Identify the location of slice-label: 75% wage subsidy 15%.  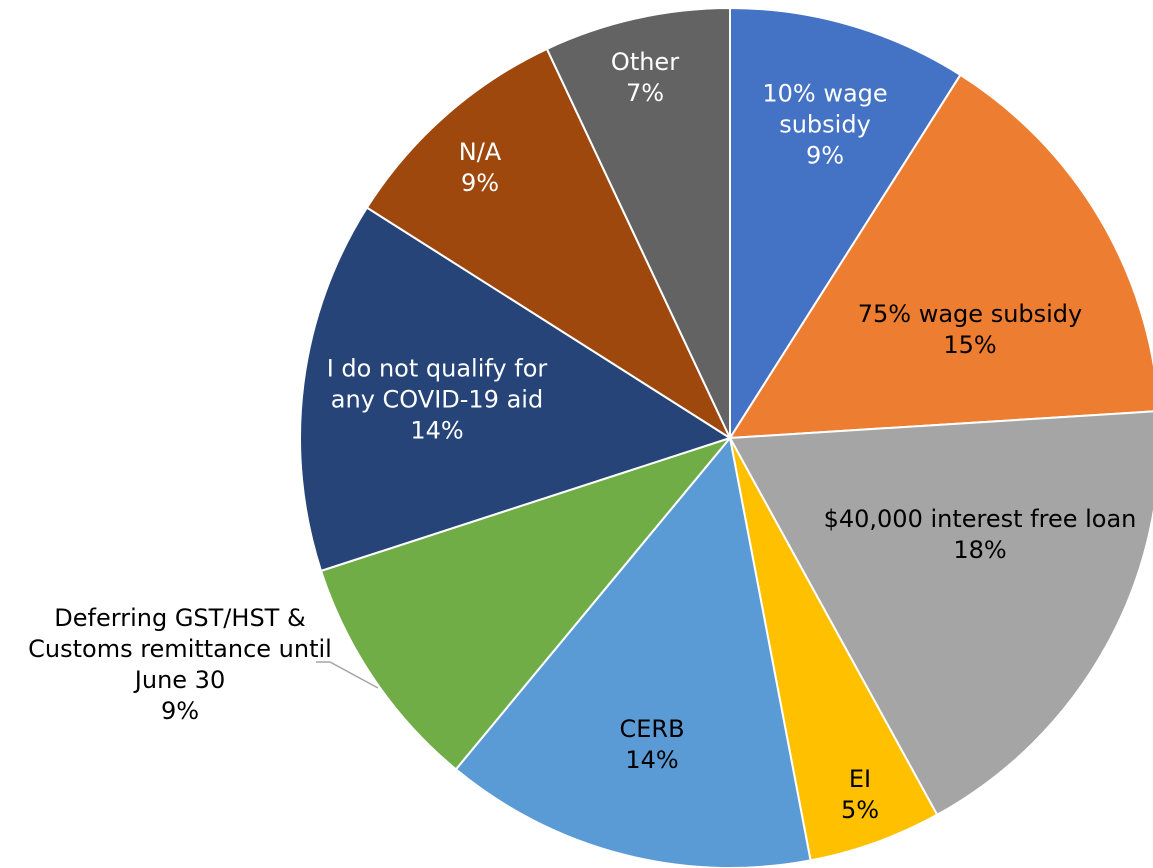
(970, 330).